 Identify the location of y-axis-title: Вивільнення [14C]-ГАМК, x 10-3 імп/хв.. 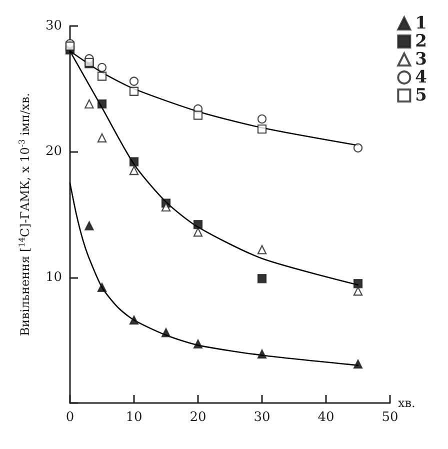
(25, 214).